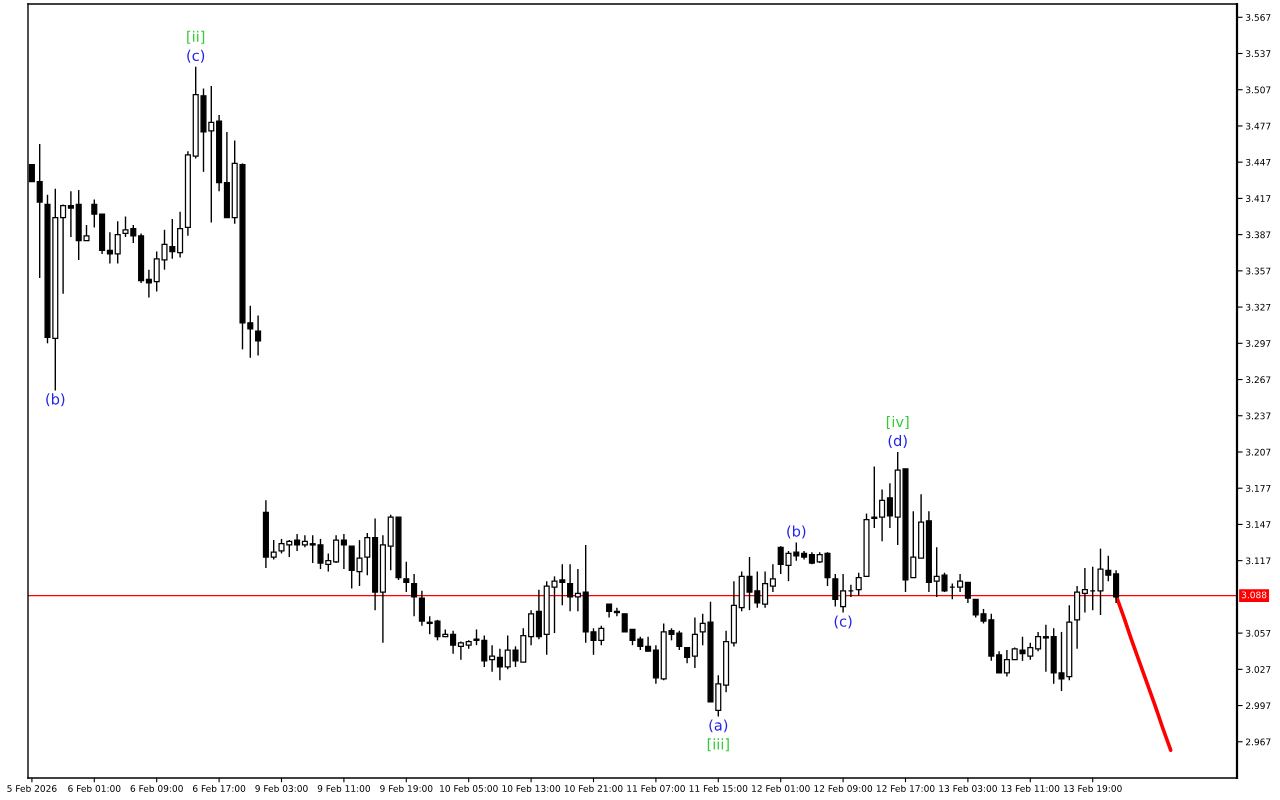  Describe the element at coordinates (1258, 633) in the screenshot. I see `y-tick-label: 3.057` at that location.